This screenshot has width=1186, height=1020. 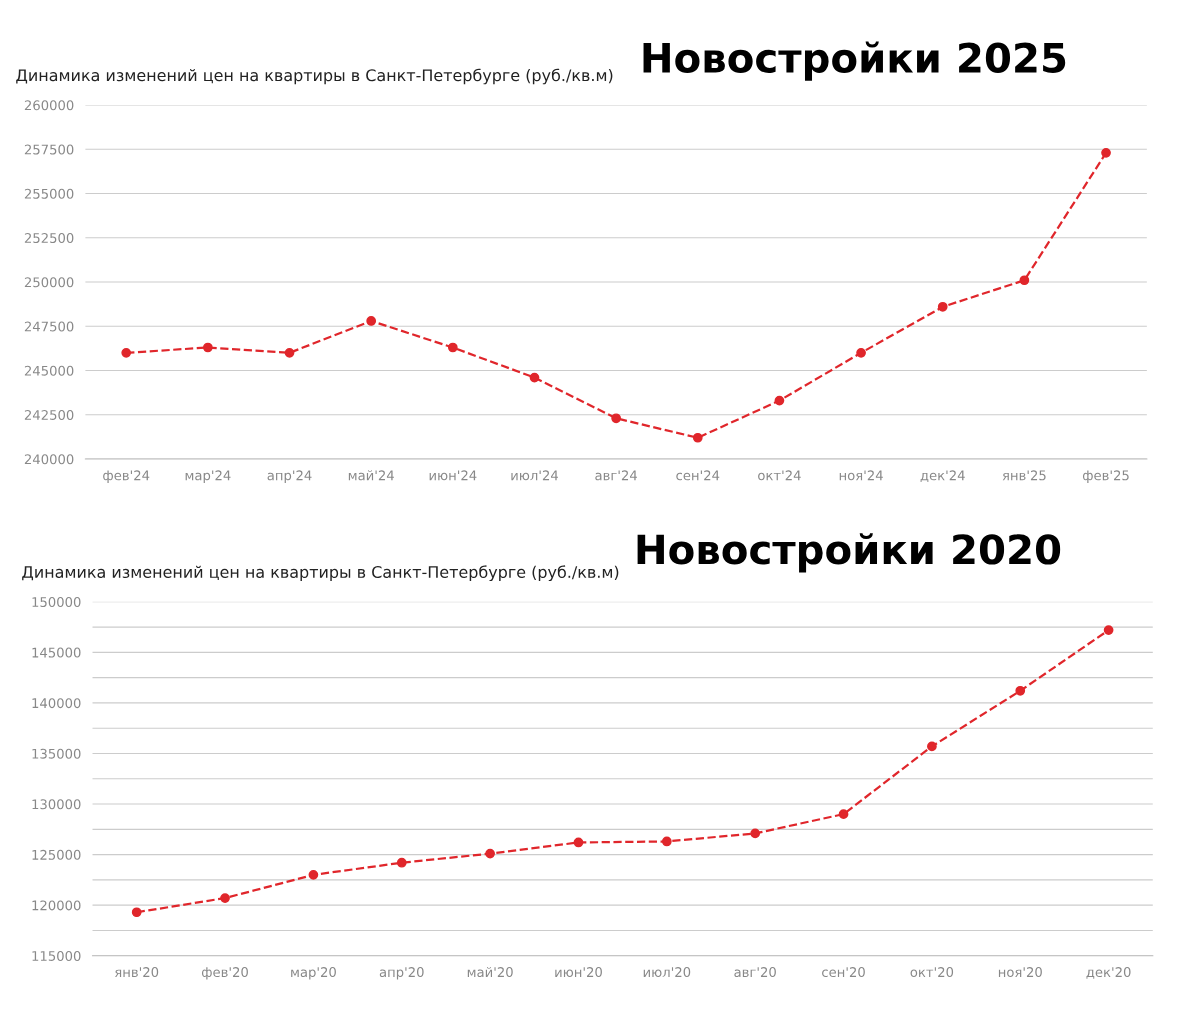 I want to click on y-tick-label: 252500, so click(x=49, y=238).